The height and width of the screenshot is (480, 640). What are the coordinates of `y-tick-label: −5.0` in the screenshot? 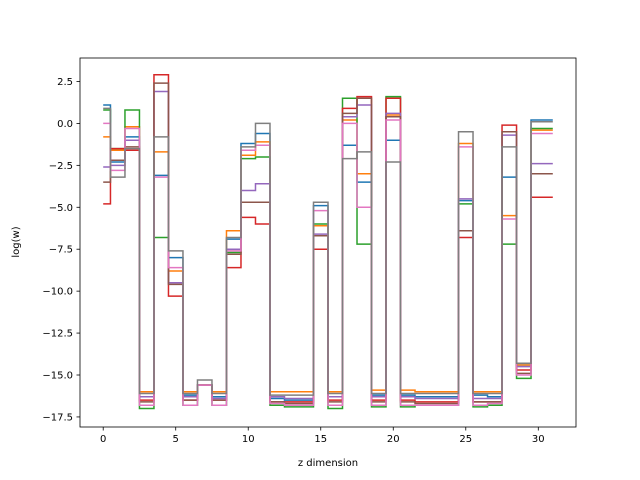 It's located at (61, 208).